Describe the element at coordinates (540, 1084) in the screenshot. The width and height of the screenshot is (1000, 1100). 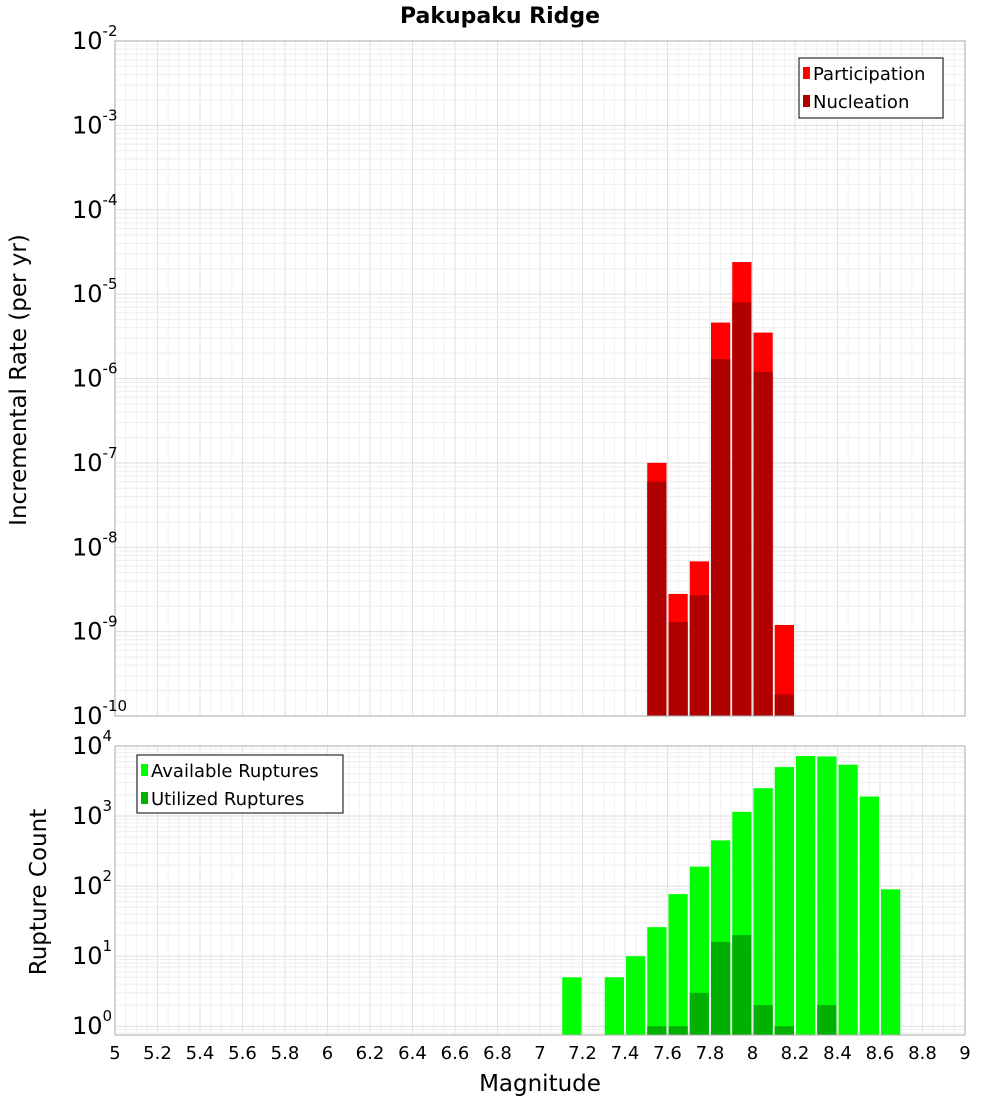
I see `x-axis-label: Magnitude` at that location.